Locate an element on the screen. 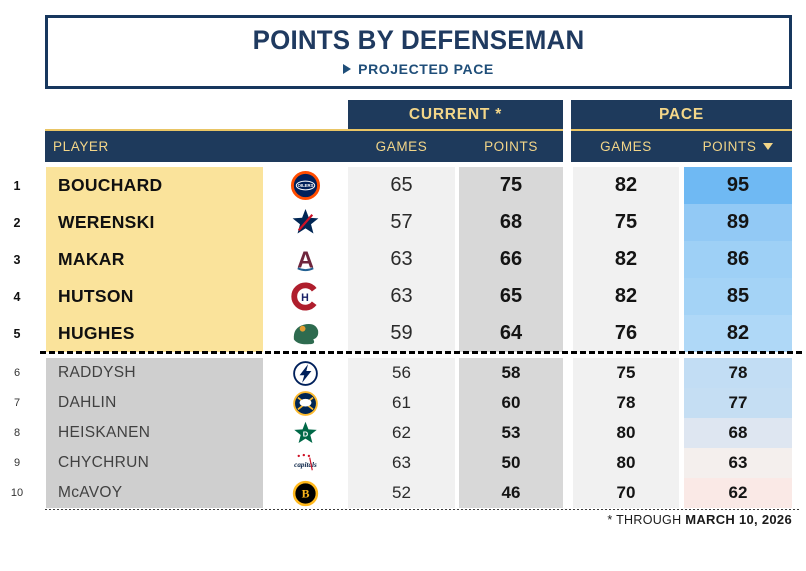 Image resolution: width=806 pixels, height=571 pixels. column-header-current-games: GAMES is located at coordinates (401, 146).